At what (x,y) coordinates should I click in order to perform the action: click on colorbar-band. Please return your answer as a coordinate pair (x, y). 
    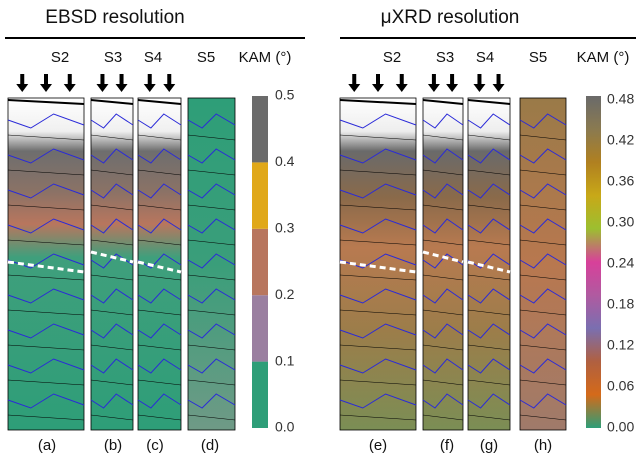
    Looking at the image, I should click on (260, 195).